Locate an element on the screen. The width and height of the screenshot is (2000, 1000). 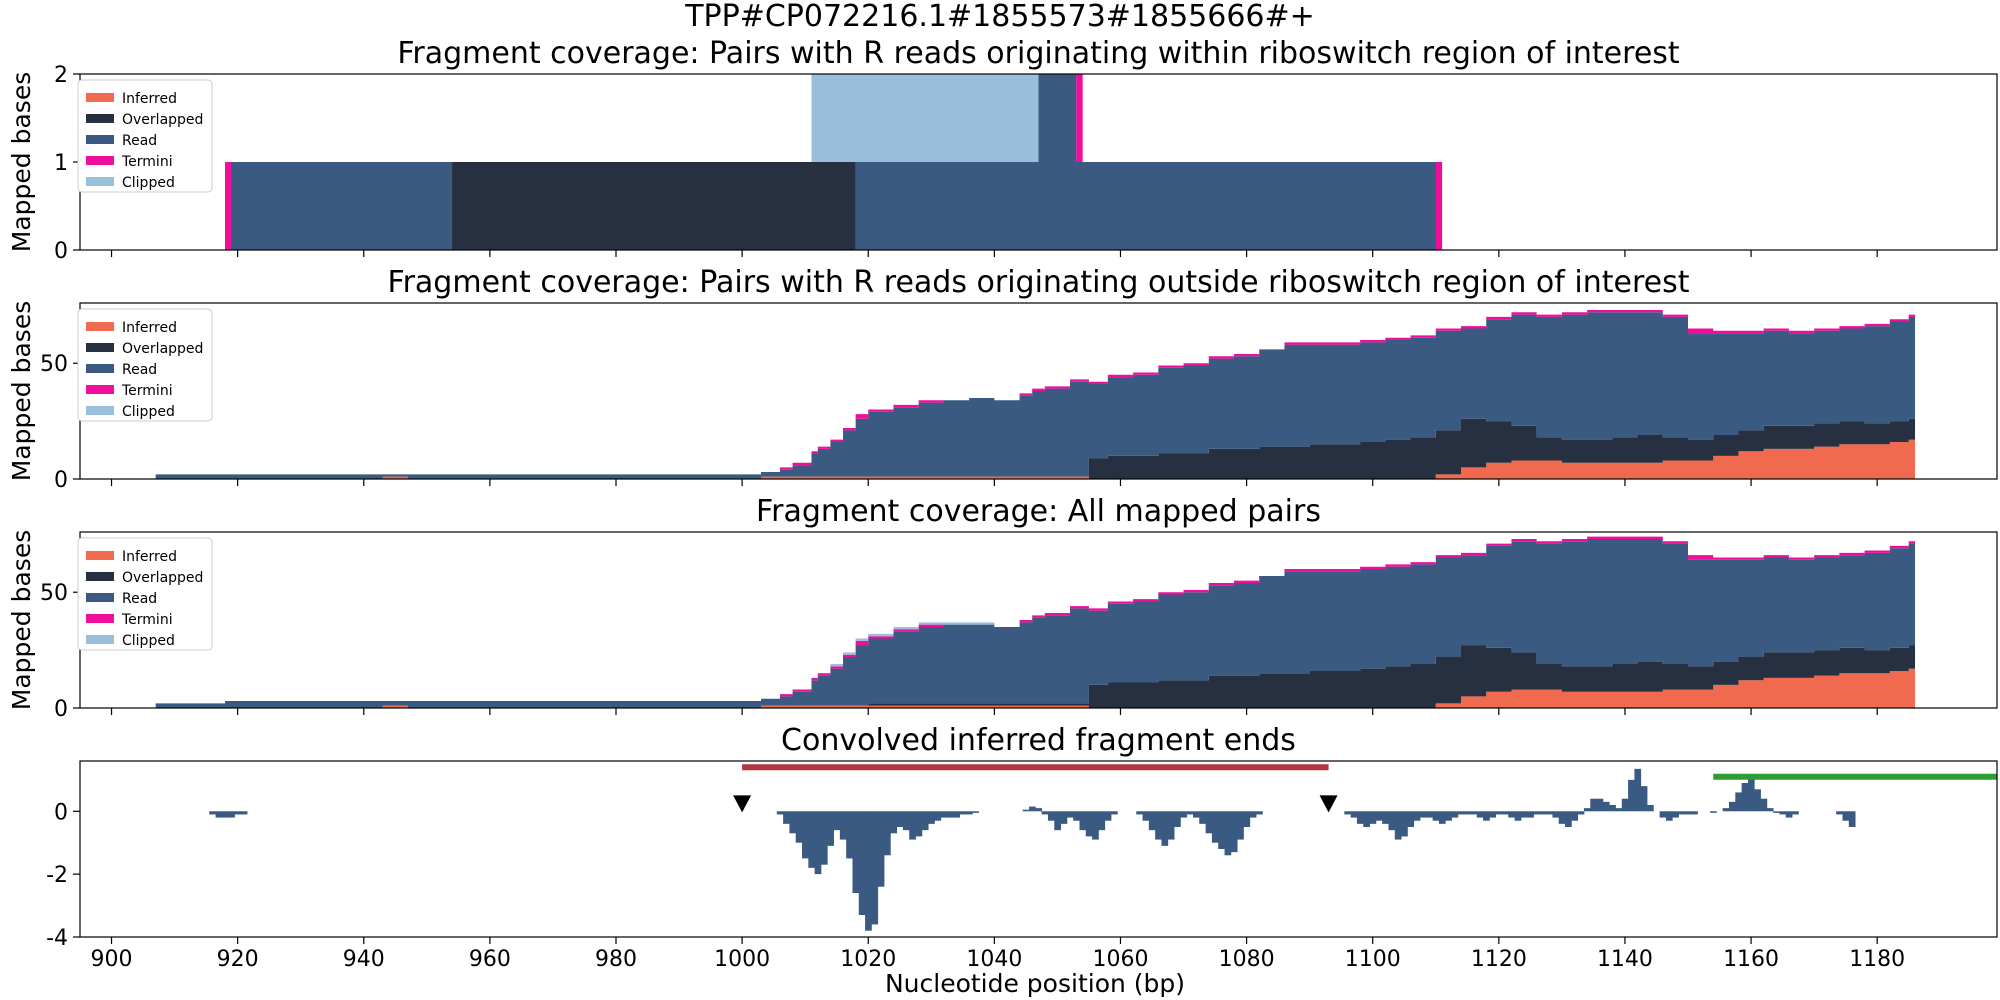
area-inferred is located at coordinates (1035, 688).